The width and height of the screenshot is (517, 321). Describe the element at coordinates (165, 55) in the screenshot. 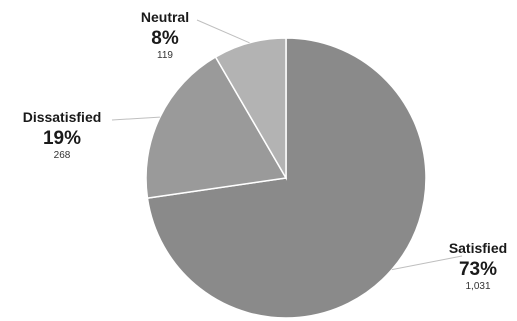

I see `slice-count-neutral: 119` at that location.